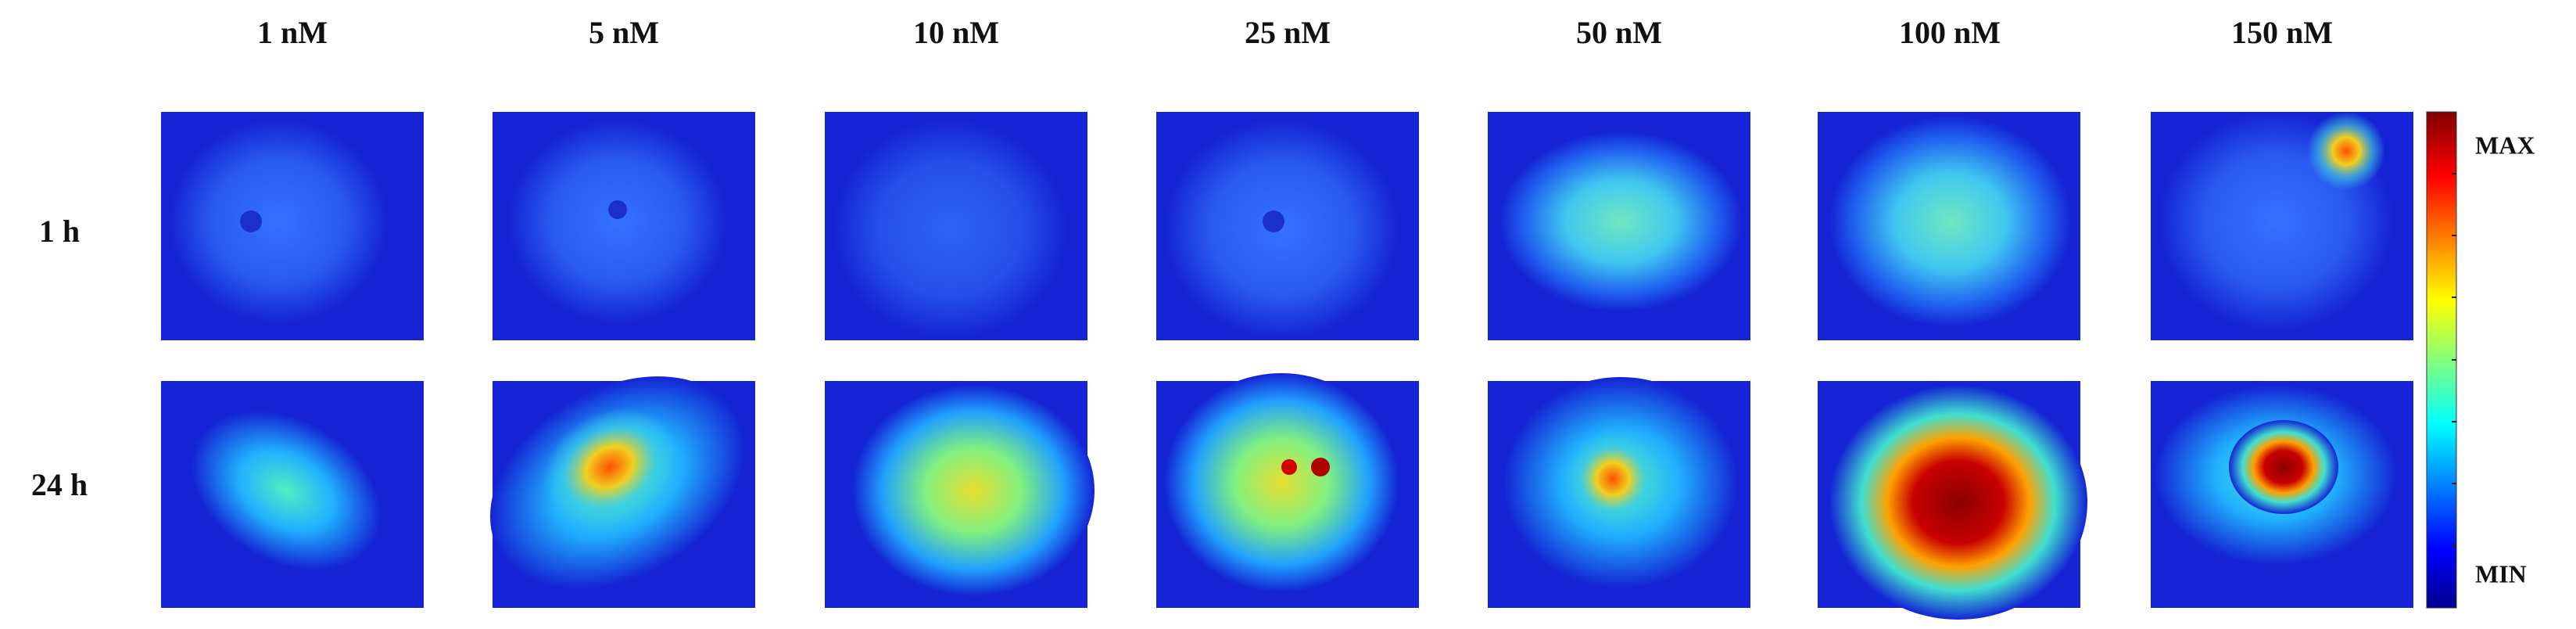  Describe the element at coordinates (956, 32) in the screenshot. I see `column-label: 10 nM` at that location.